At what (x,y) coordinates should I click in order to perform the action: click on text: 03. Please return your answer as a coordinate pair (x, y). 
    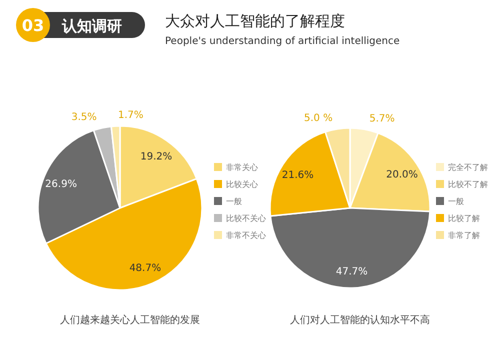
    Looking at the image, I should click on (33, 25).